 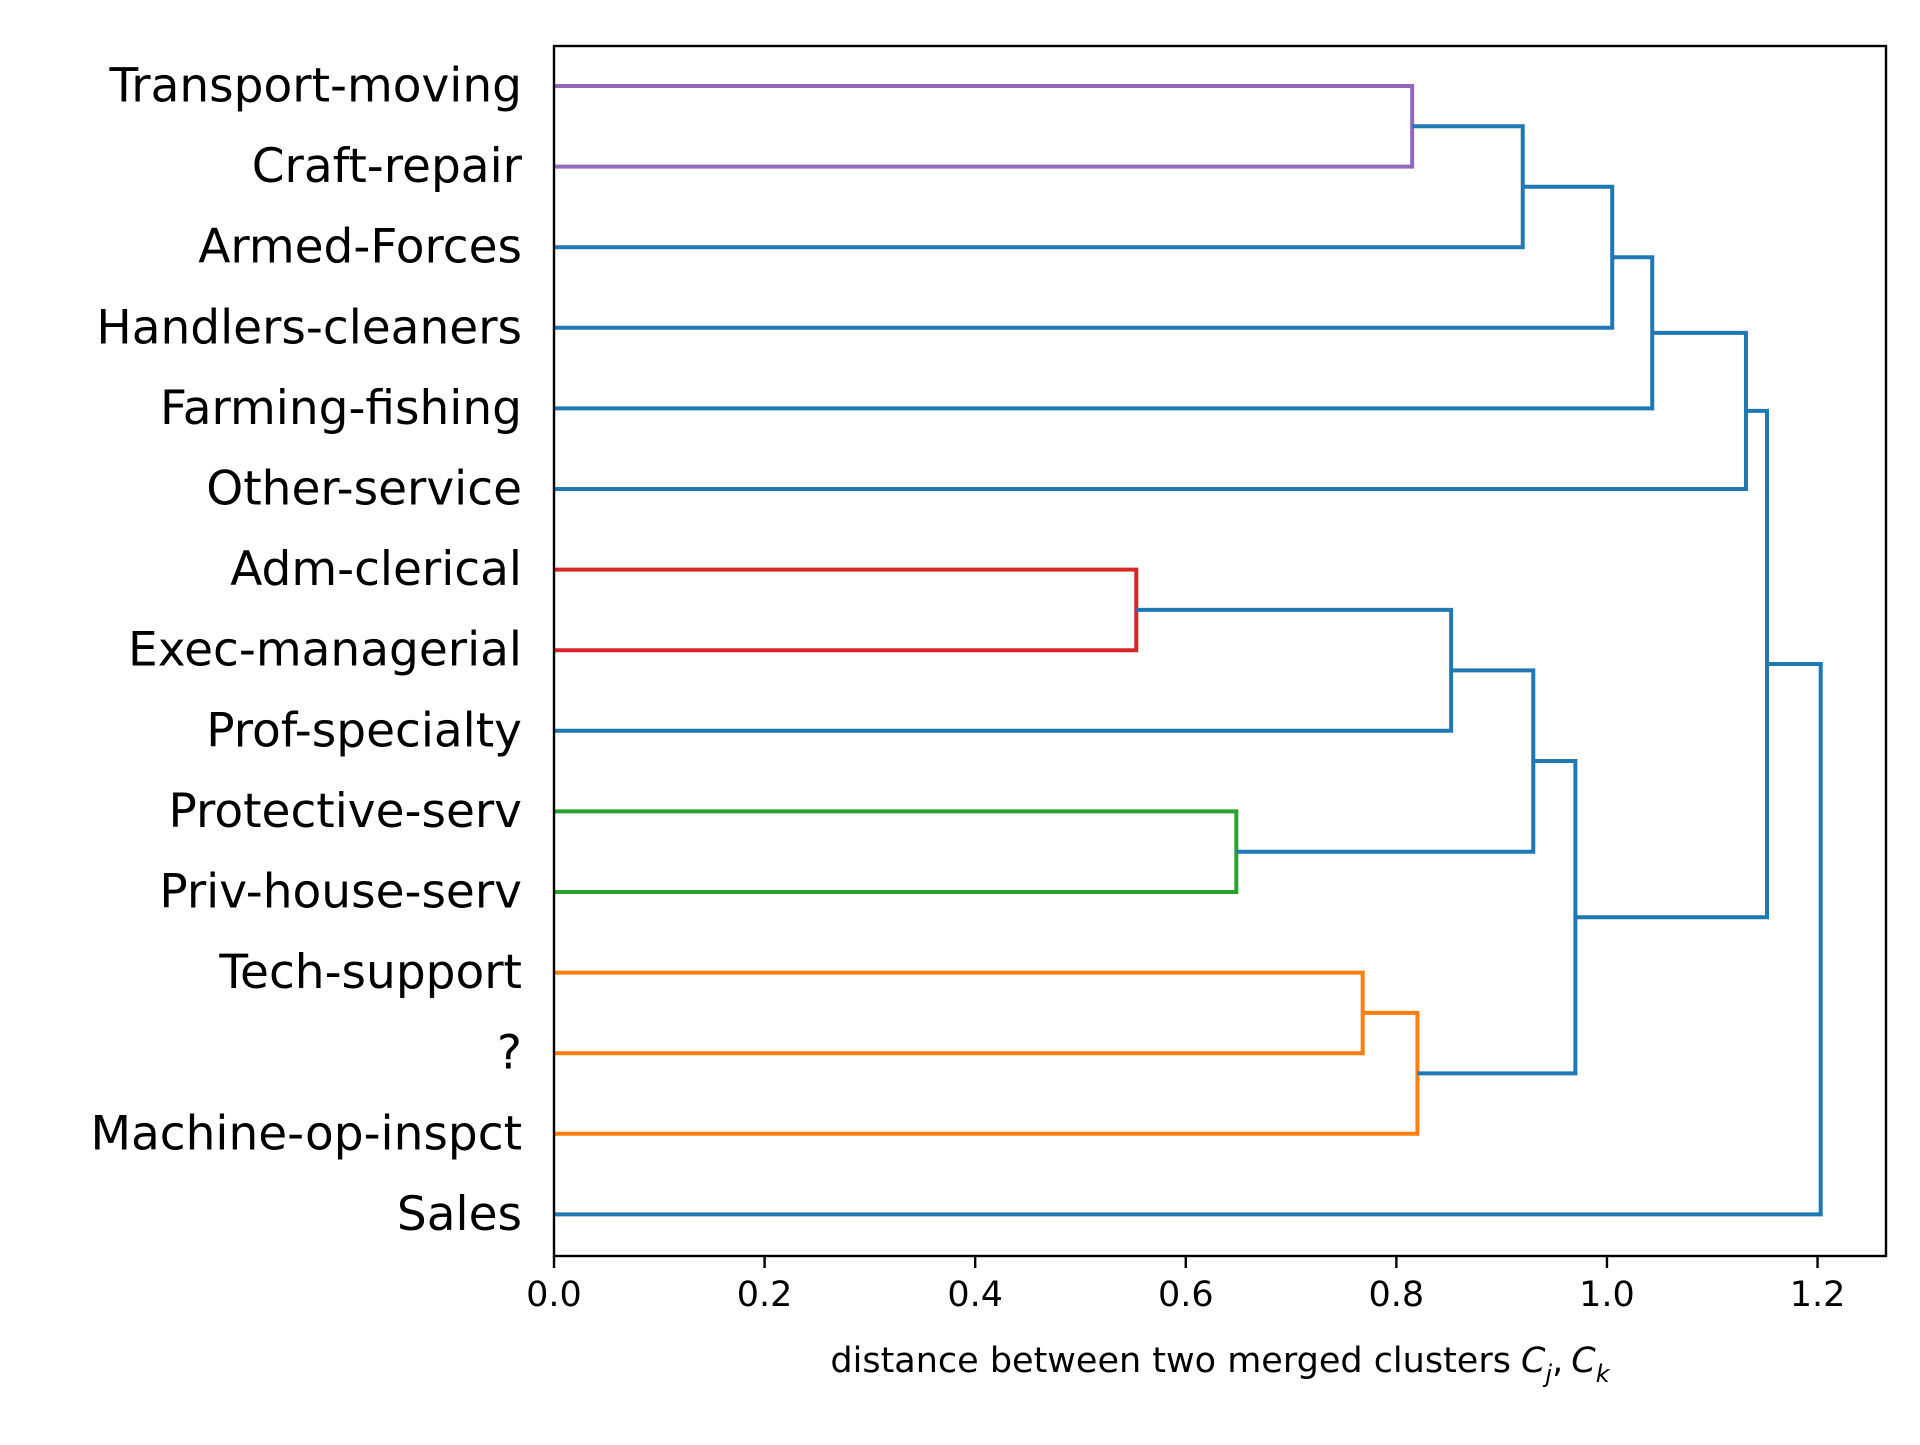 I want to click on x-tick-label: 0.6, so click(x=1186, y=1295).